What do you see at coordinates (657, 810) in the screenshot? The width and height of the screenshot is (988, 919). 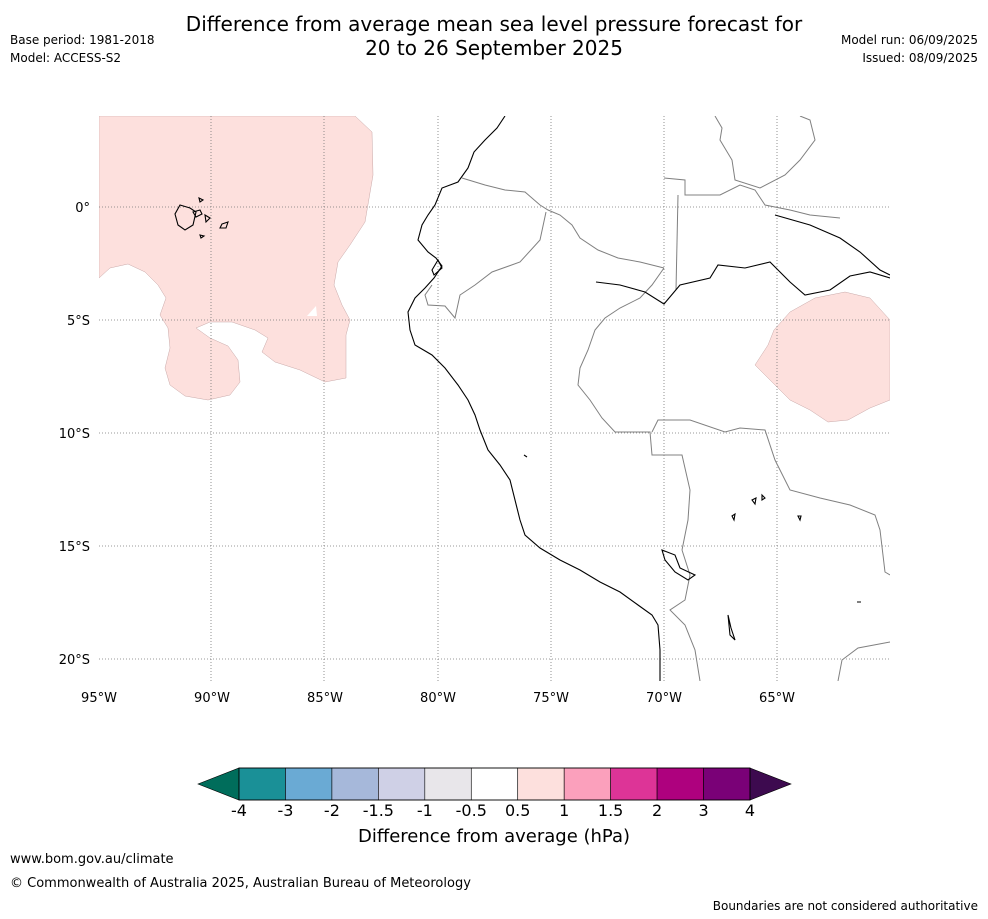 I see `colorbar-tick-label: 2` at bounding box center [657, 810].